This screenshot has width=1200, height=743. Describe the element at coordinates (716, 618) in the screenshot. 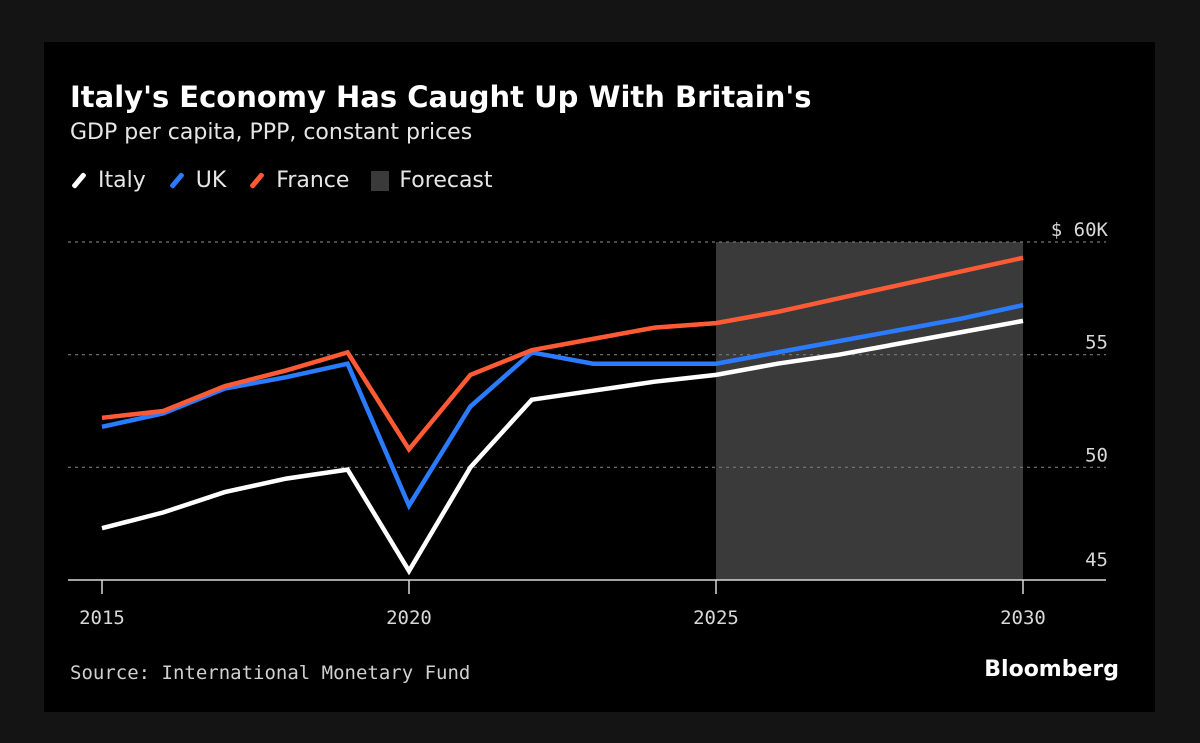

I see `x-tick-label: 2025` at that location.